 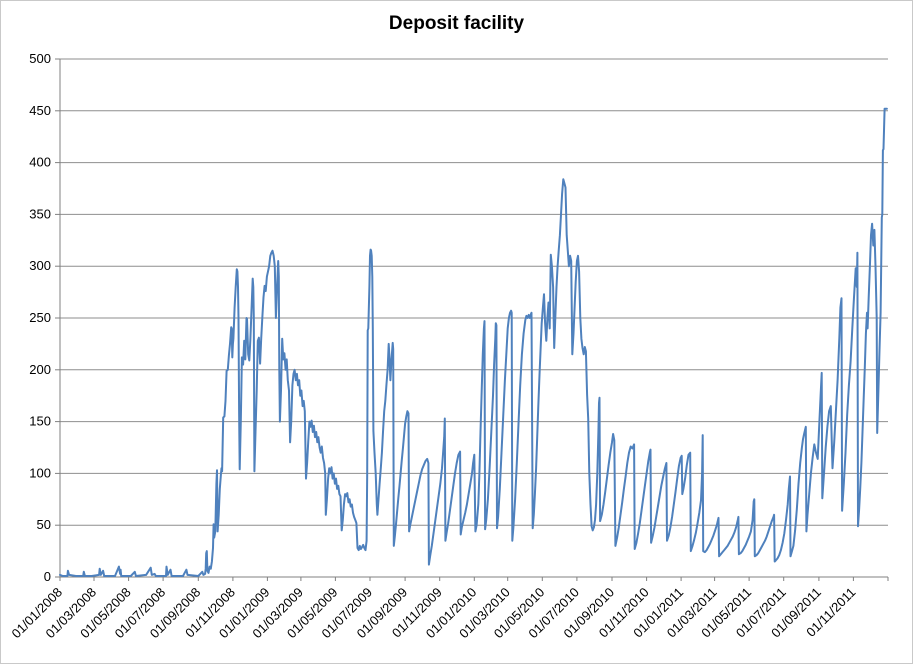 What do you see at coordinates (47, 576) in the screenshot?
I see `y-tick-label: 0` at bounding box center [47, 576].